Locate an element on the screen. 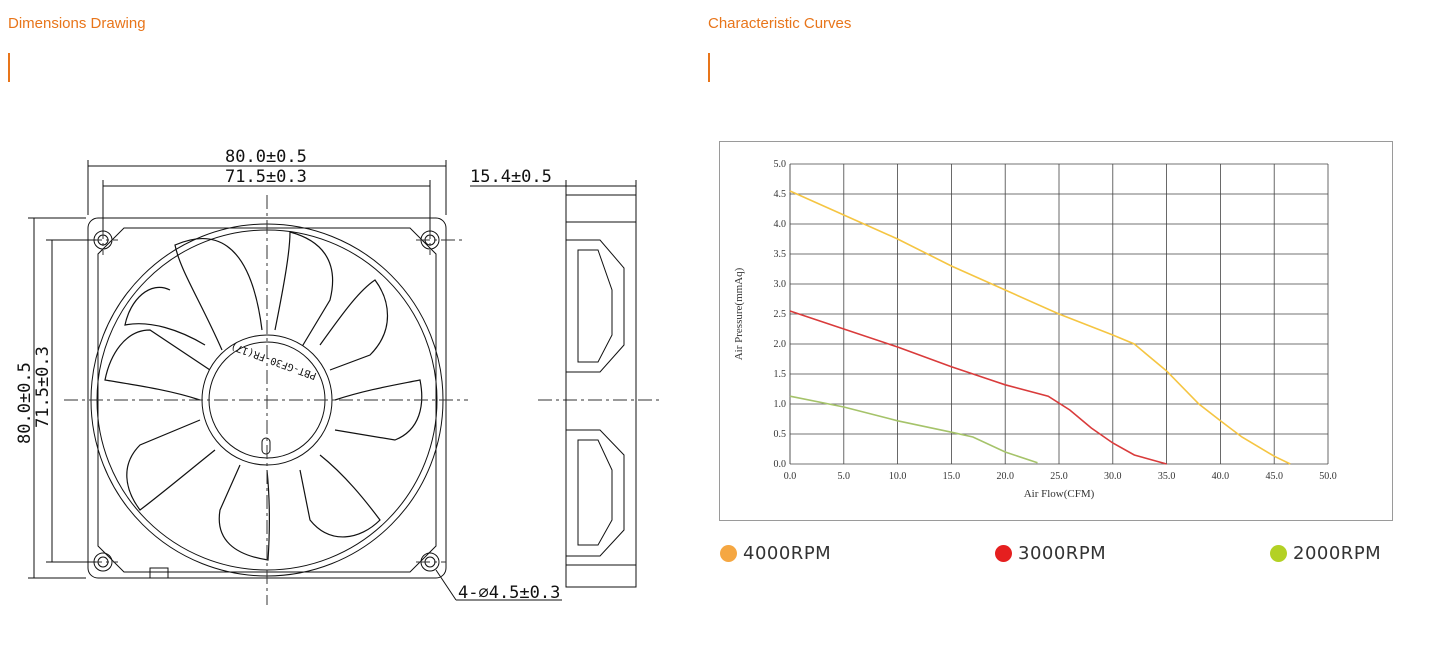  y-tick-label: 2.5 is located at coordinates (780, 314).